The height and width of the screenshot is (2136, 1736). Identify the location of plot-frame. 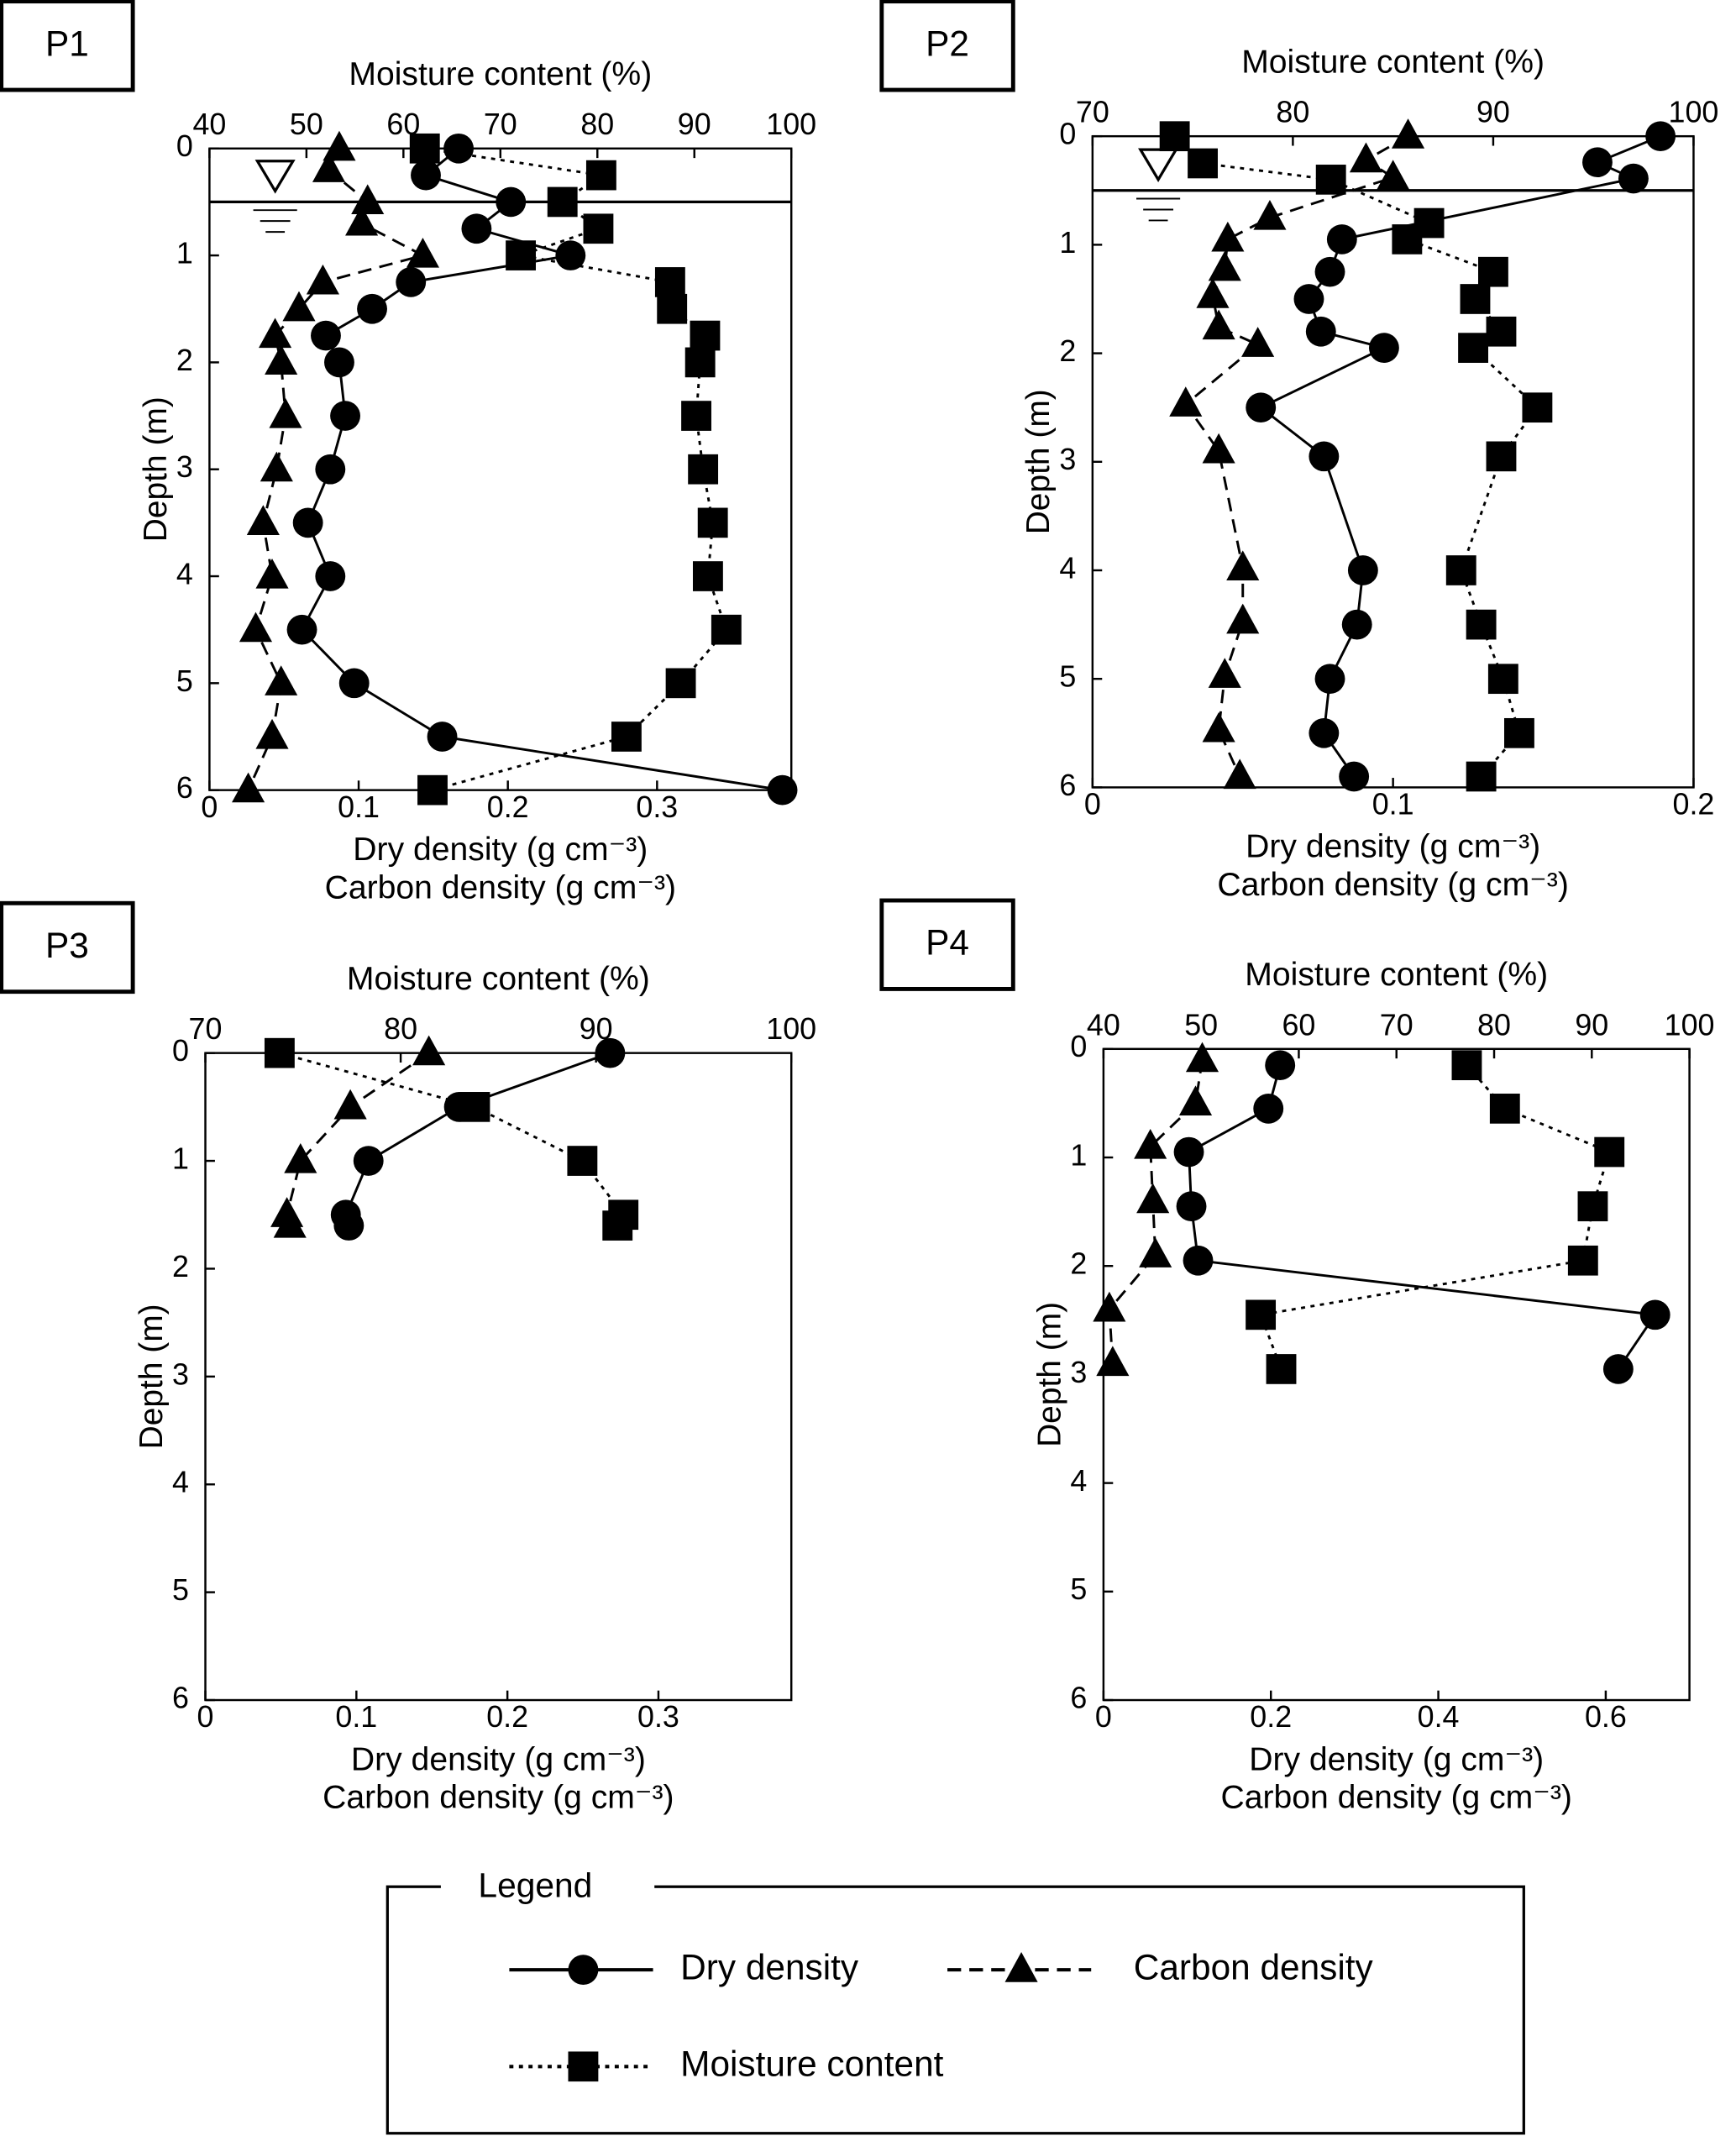
(498, 1377).